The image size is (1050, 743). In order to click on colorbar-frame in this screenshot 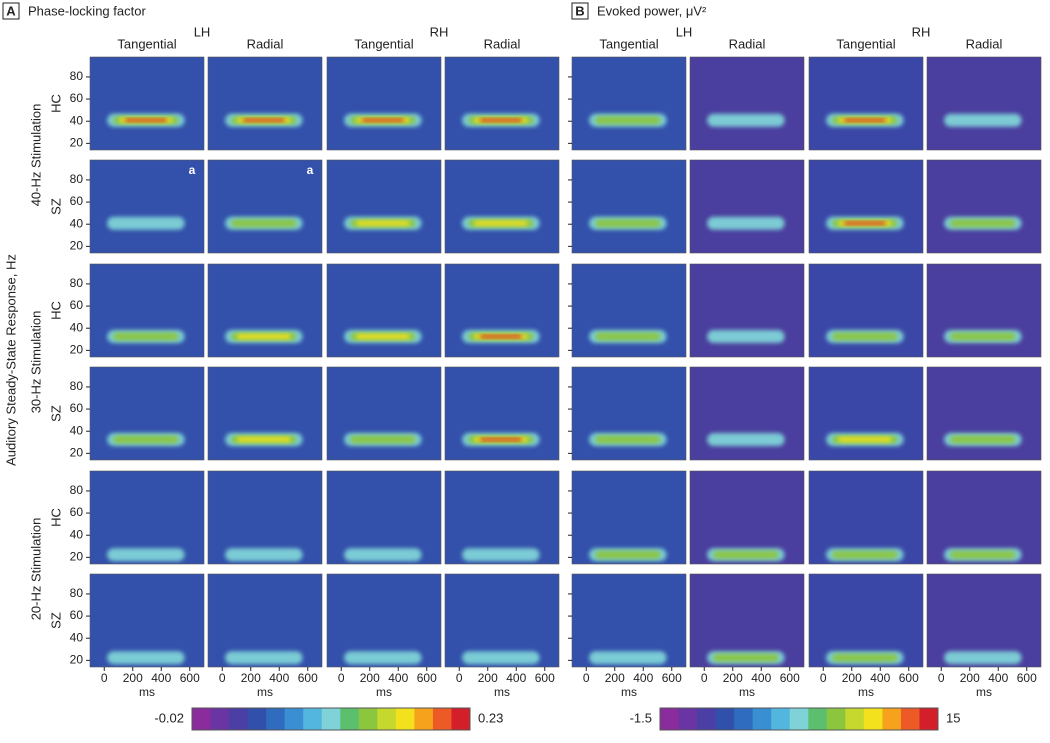, I will do `click(331, 719)`.